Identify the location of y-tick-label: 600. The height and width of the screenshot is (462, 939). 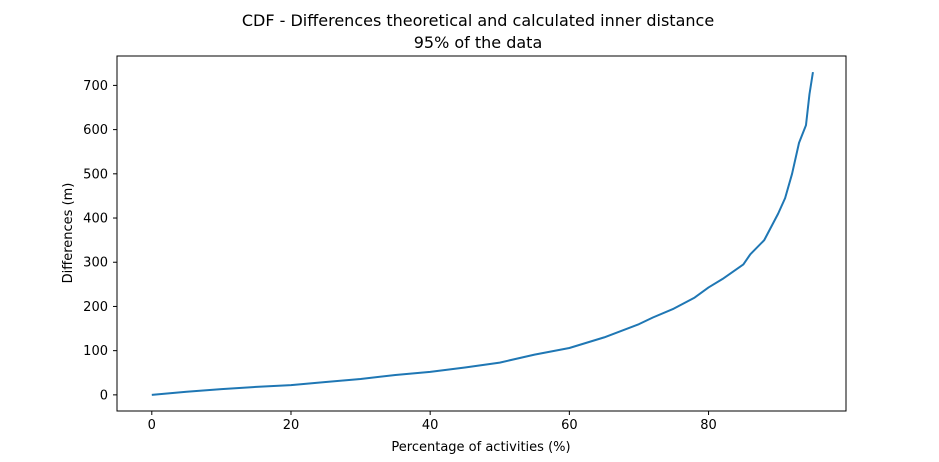
(95, 130).